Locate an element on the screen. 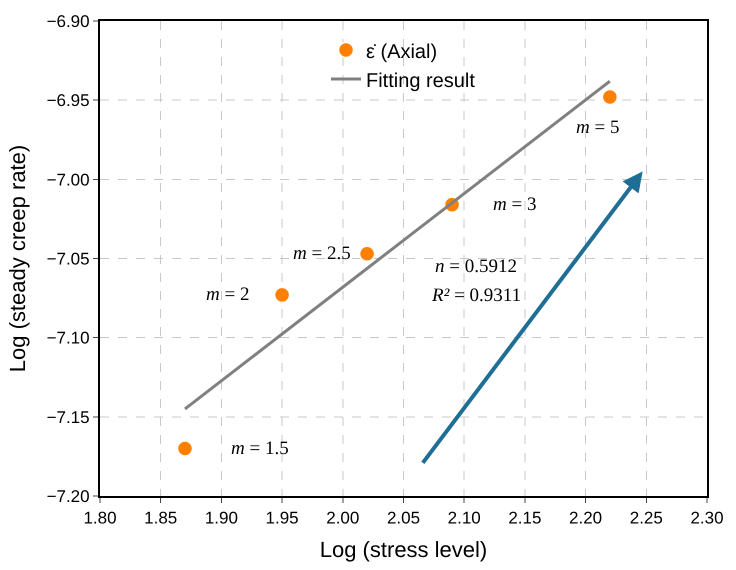  x-tick-label: 2.00 is located at coordinates (343, 518).